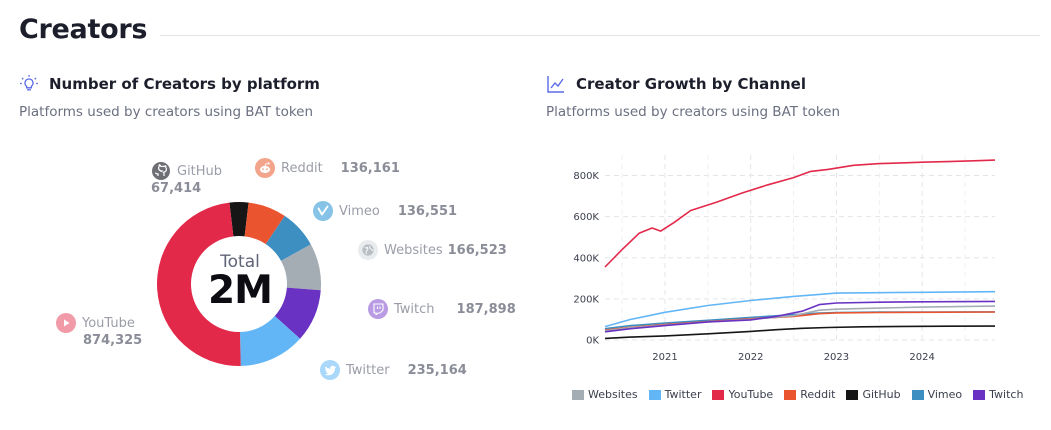 The height and width of the screenshot is (430, 1051). Describe the element at coordinates (368, 370) in the screenshot. I see `slice-name-twitter: Twitter` at that location.